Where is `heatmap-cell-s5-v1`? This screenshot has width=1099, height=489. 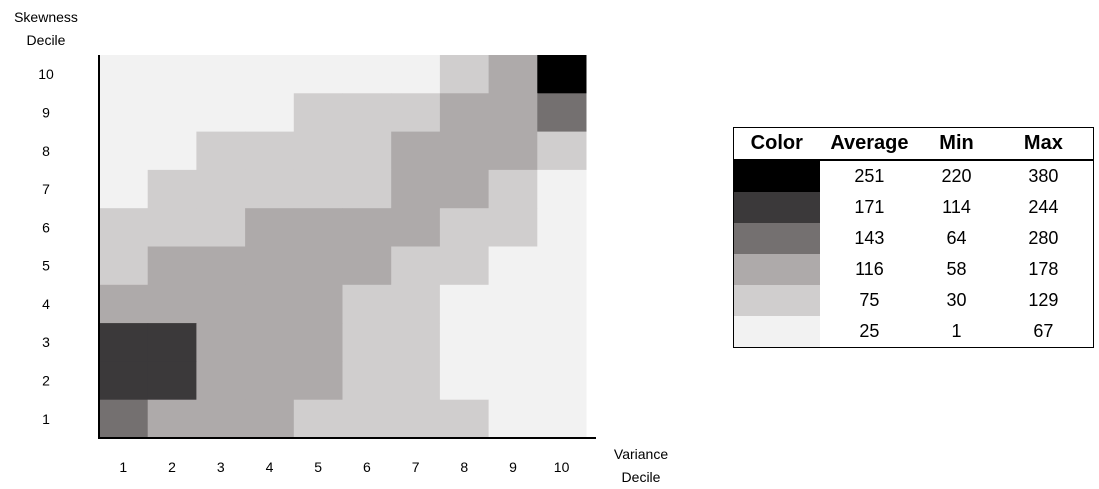
heatmap-cell-s5-v1 is located at coordinates (124, 266).